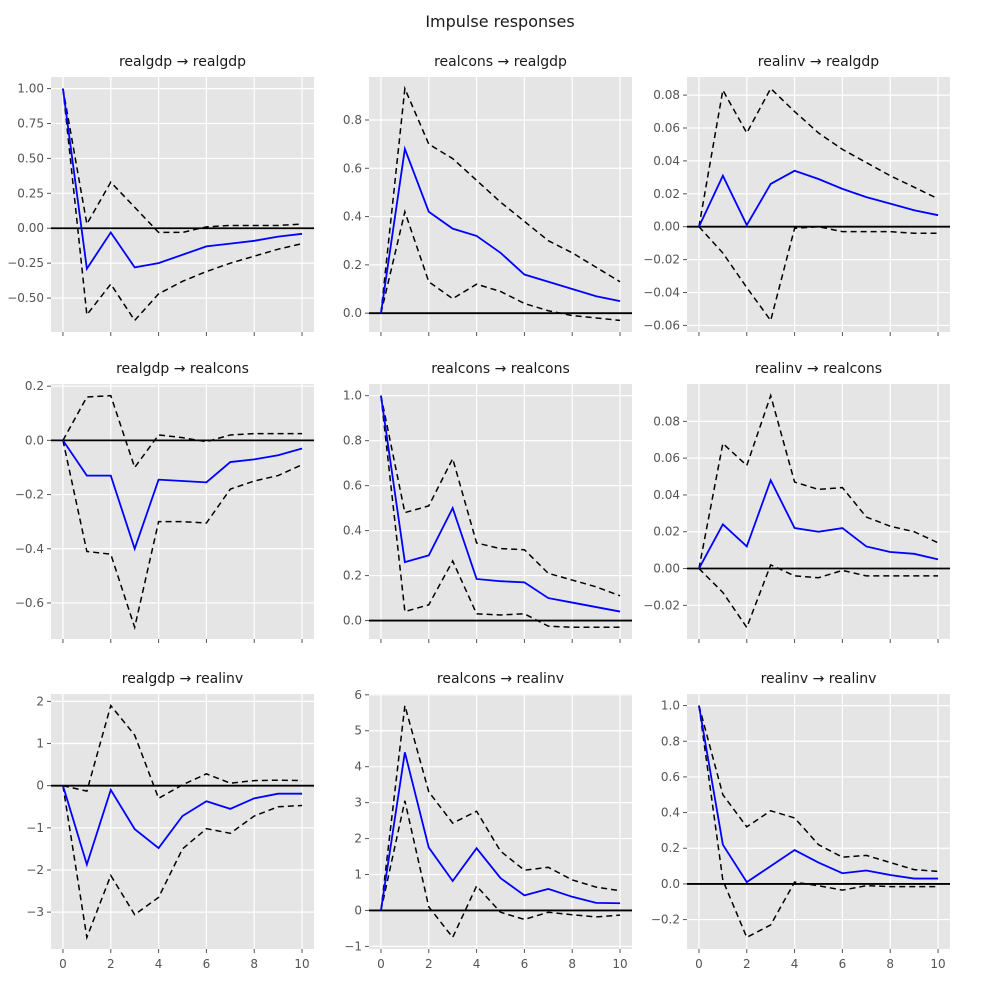  I want to click on figure-title: Impulse responses, so click(500, 21).